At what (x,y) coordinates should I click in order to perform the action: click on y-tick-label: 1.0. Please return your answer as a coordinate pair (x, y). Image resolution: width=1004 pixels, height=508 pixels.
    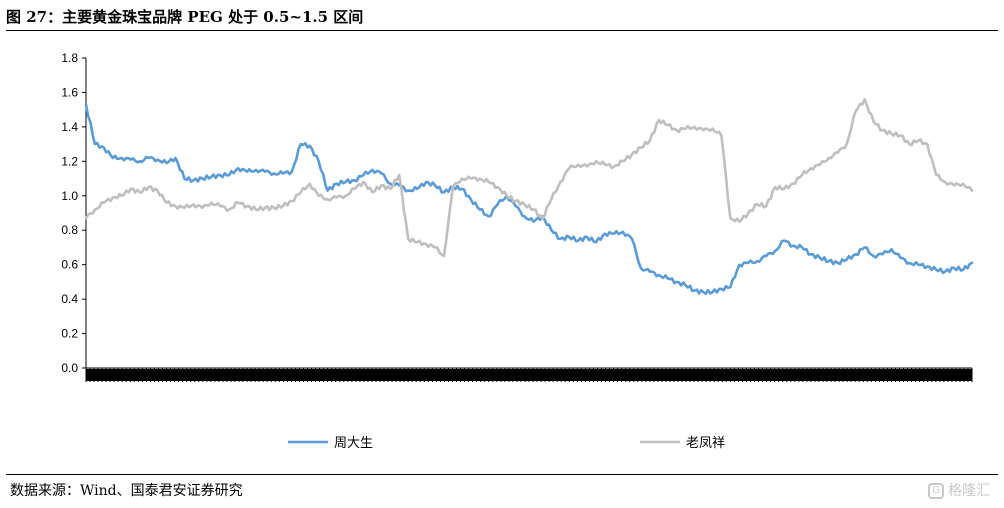
    Looking at the image, I should click on (69, 196).